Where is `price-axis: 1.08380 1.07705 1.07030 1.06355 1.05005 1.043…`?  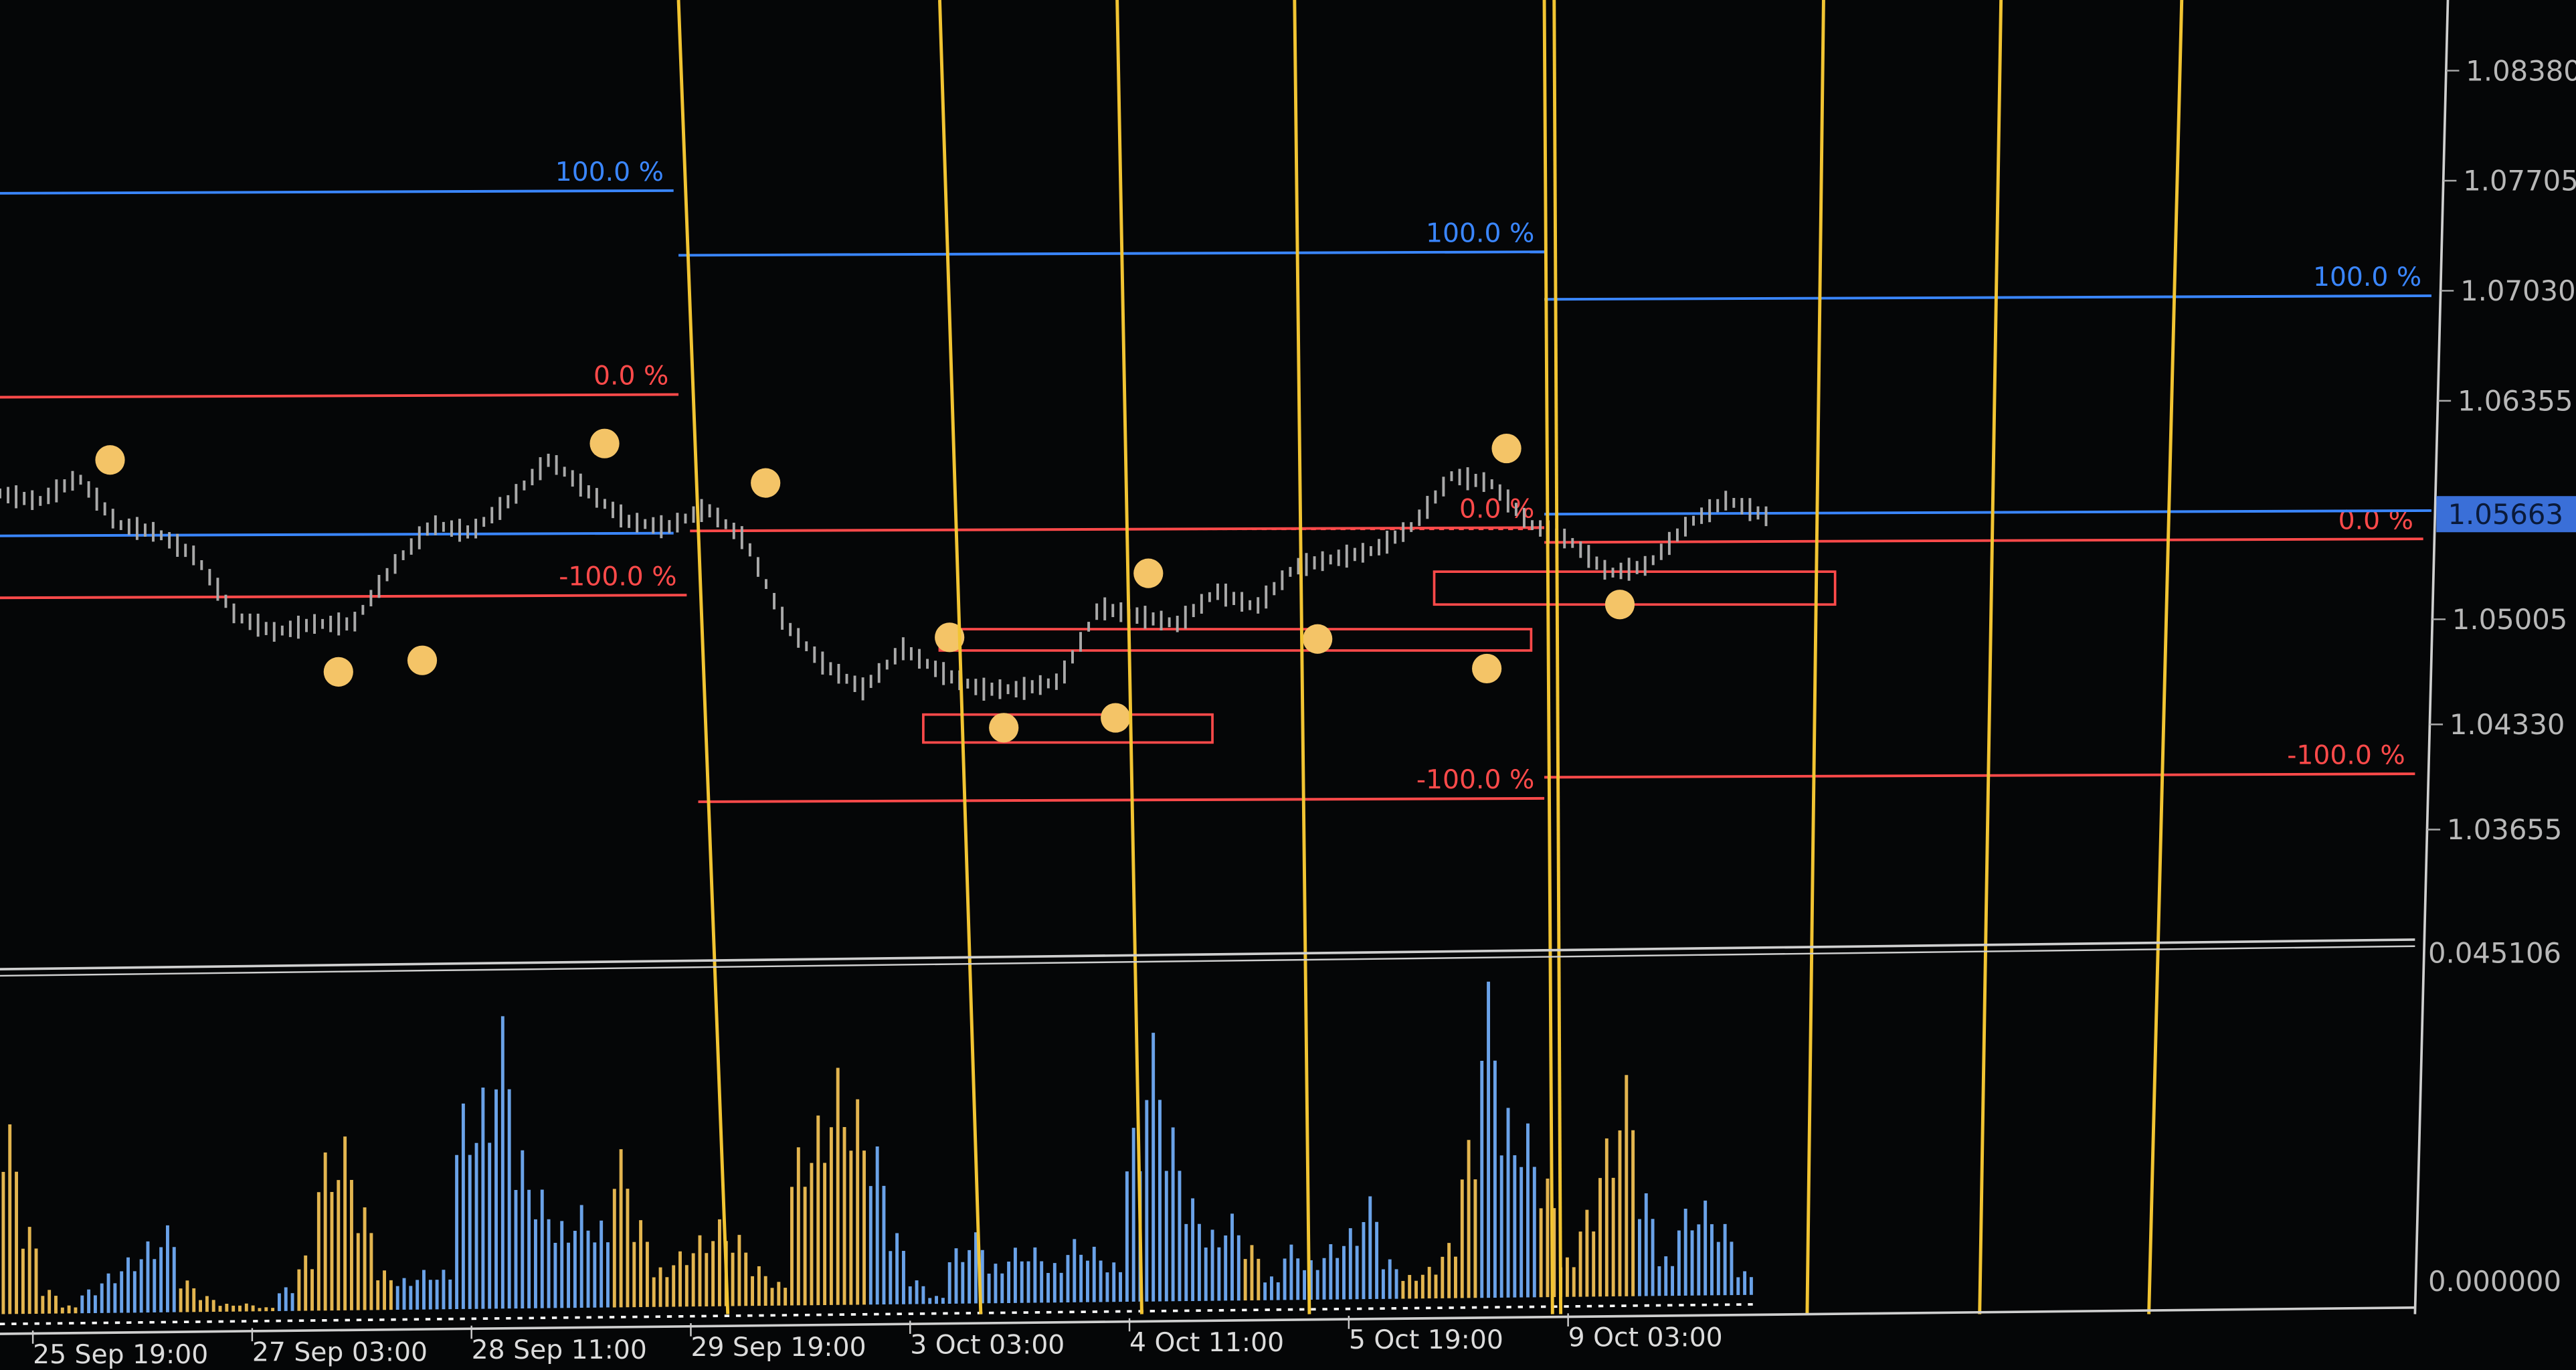
price-axis: 1.08380 1.07705 1.07030 1.06355 1.05005 1.043… is located at coordinates (2501, 676).